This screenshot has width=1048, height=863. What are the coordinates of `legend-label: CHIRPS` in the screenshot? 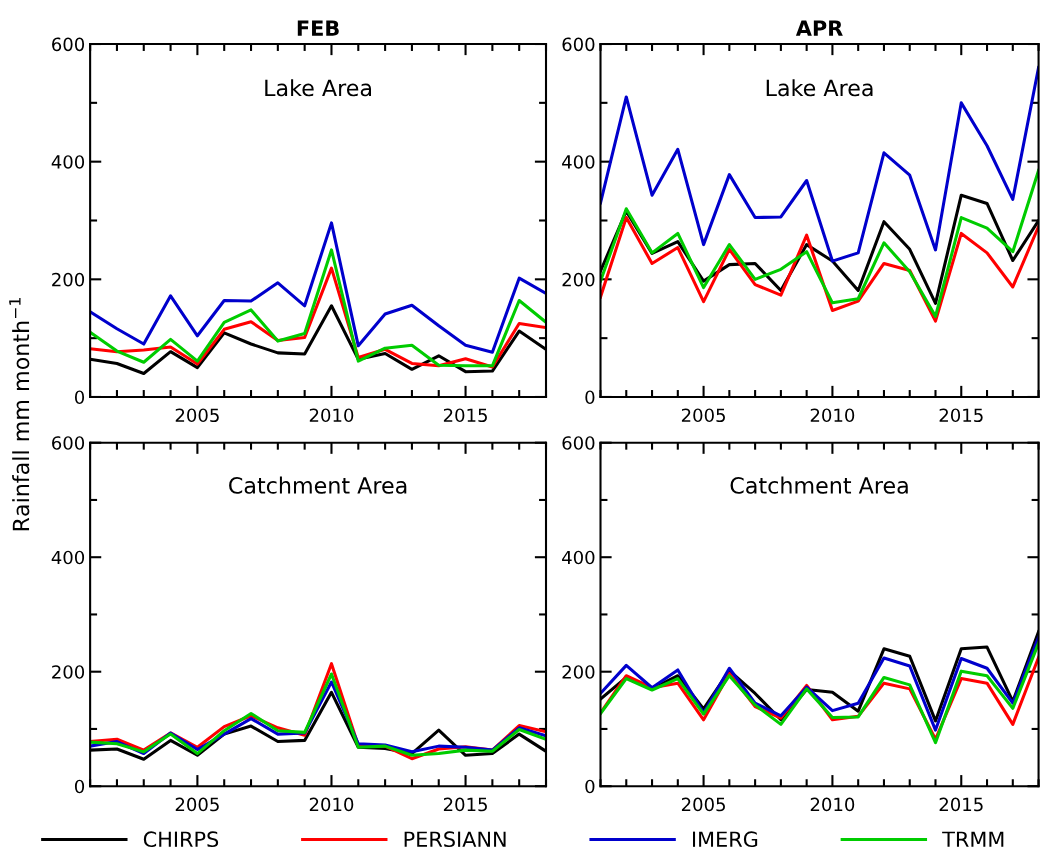 It's located at (181, 839).